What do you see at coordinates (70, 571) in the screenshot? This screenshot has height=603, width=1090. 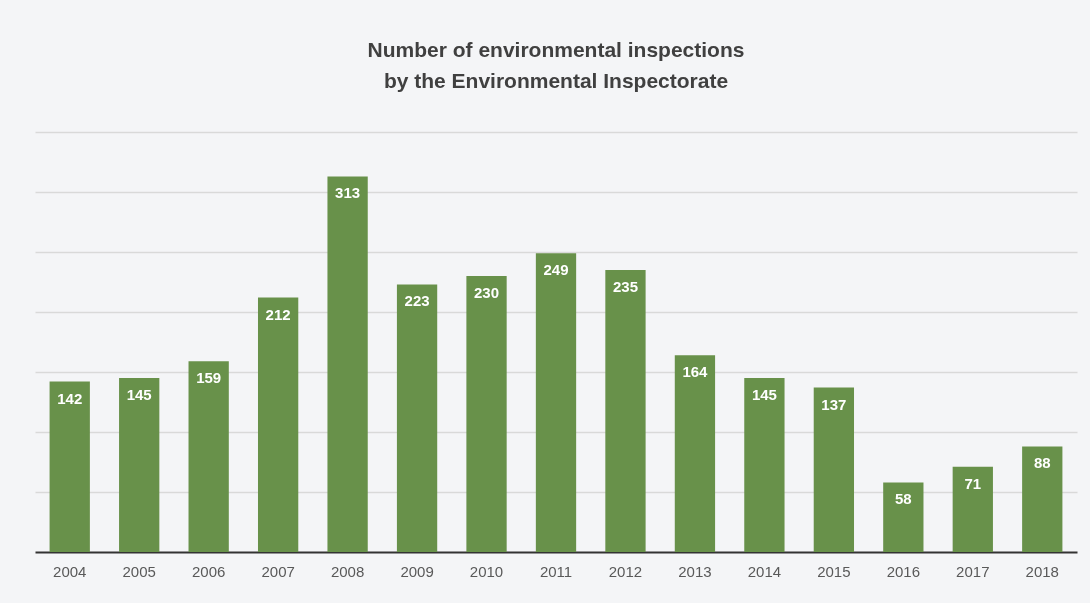 I see `x-tick-label: 2004` at bounding box center [70, 571].